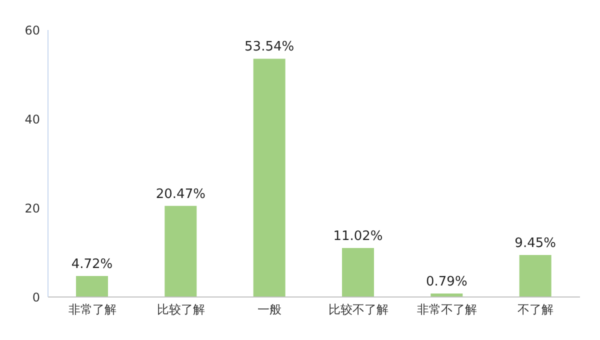 The height and width of the screenshot is (340, 600). Describe the element at coordinates (32, 30) in the screenshot. I see `y-tick-label: 60` at that location.